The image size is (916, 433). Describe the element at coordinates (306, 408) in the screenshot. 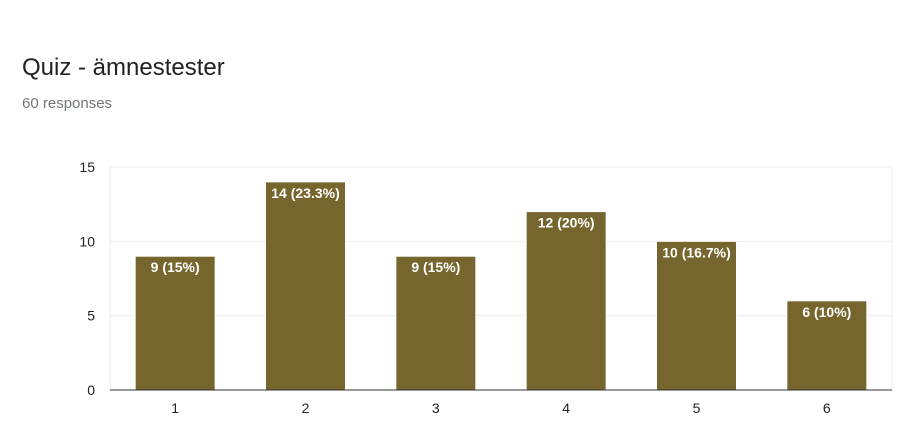

I see `x-tick-label: 2` at that location.